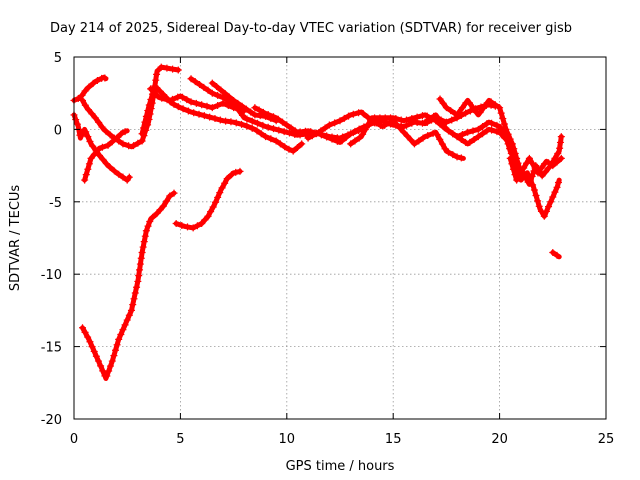 The width and height of the screenshot is (640, 480). What do you see at coordinates (58, 130) in the screenshot?
I see `y-tick-label: 0` at bounding box center [58, 130].